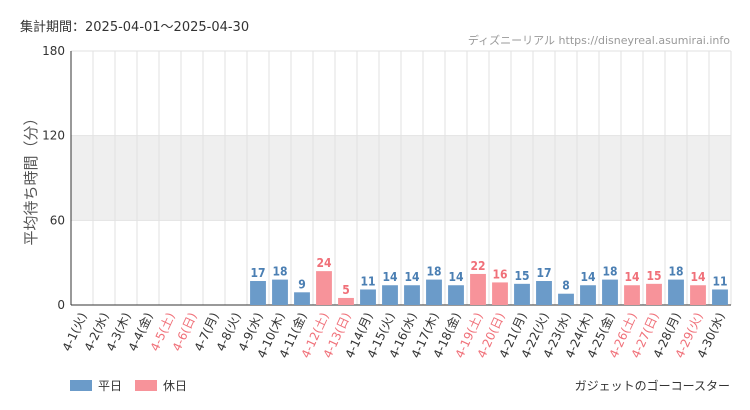  I want to click on y-tick-label: 180, so click(53, 51).